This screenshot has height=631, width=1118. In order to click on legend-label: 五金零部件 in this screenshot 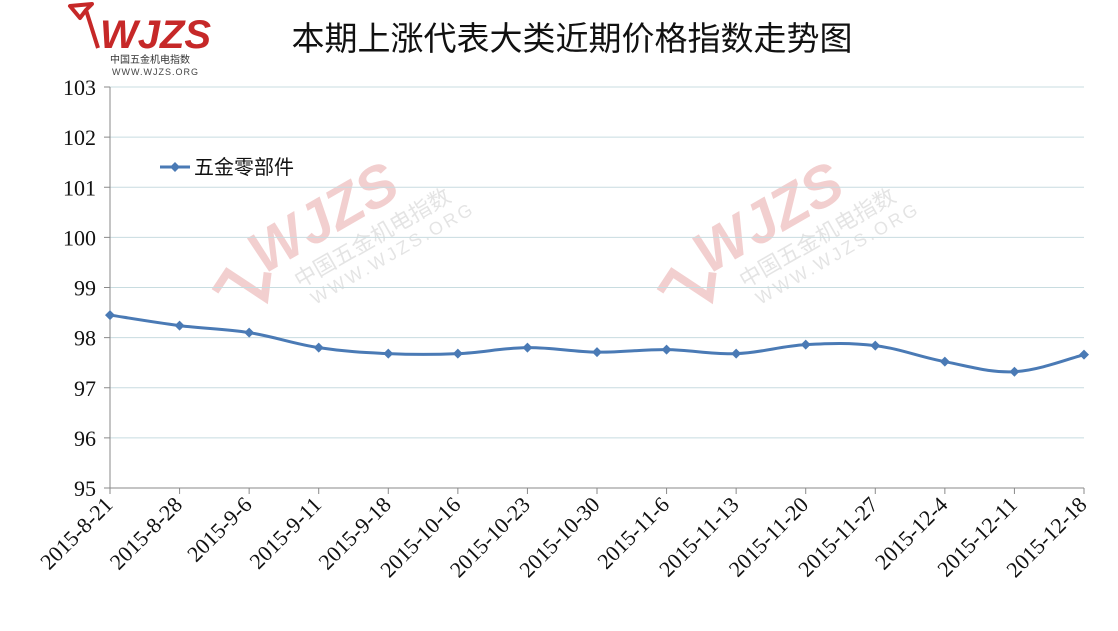, I will do `click(244, 167)`.